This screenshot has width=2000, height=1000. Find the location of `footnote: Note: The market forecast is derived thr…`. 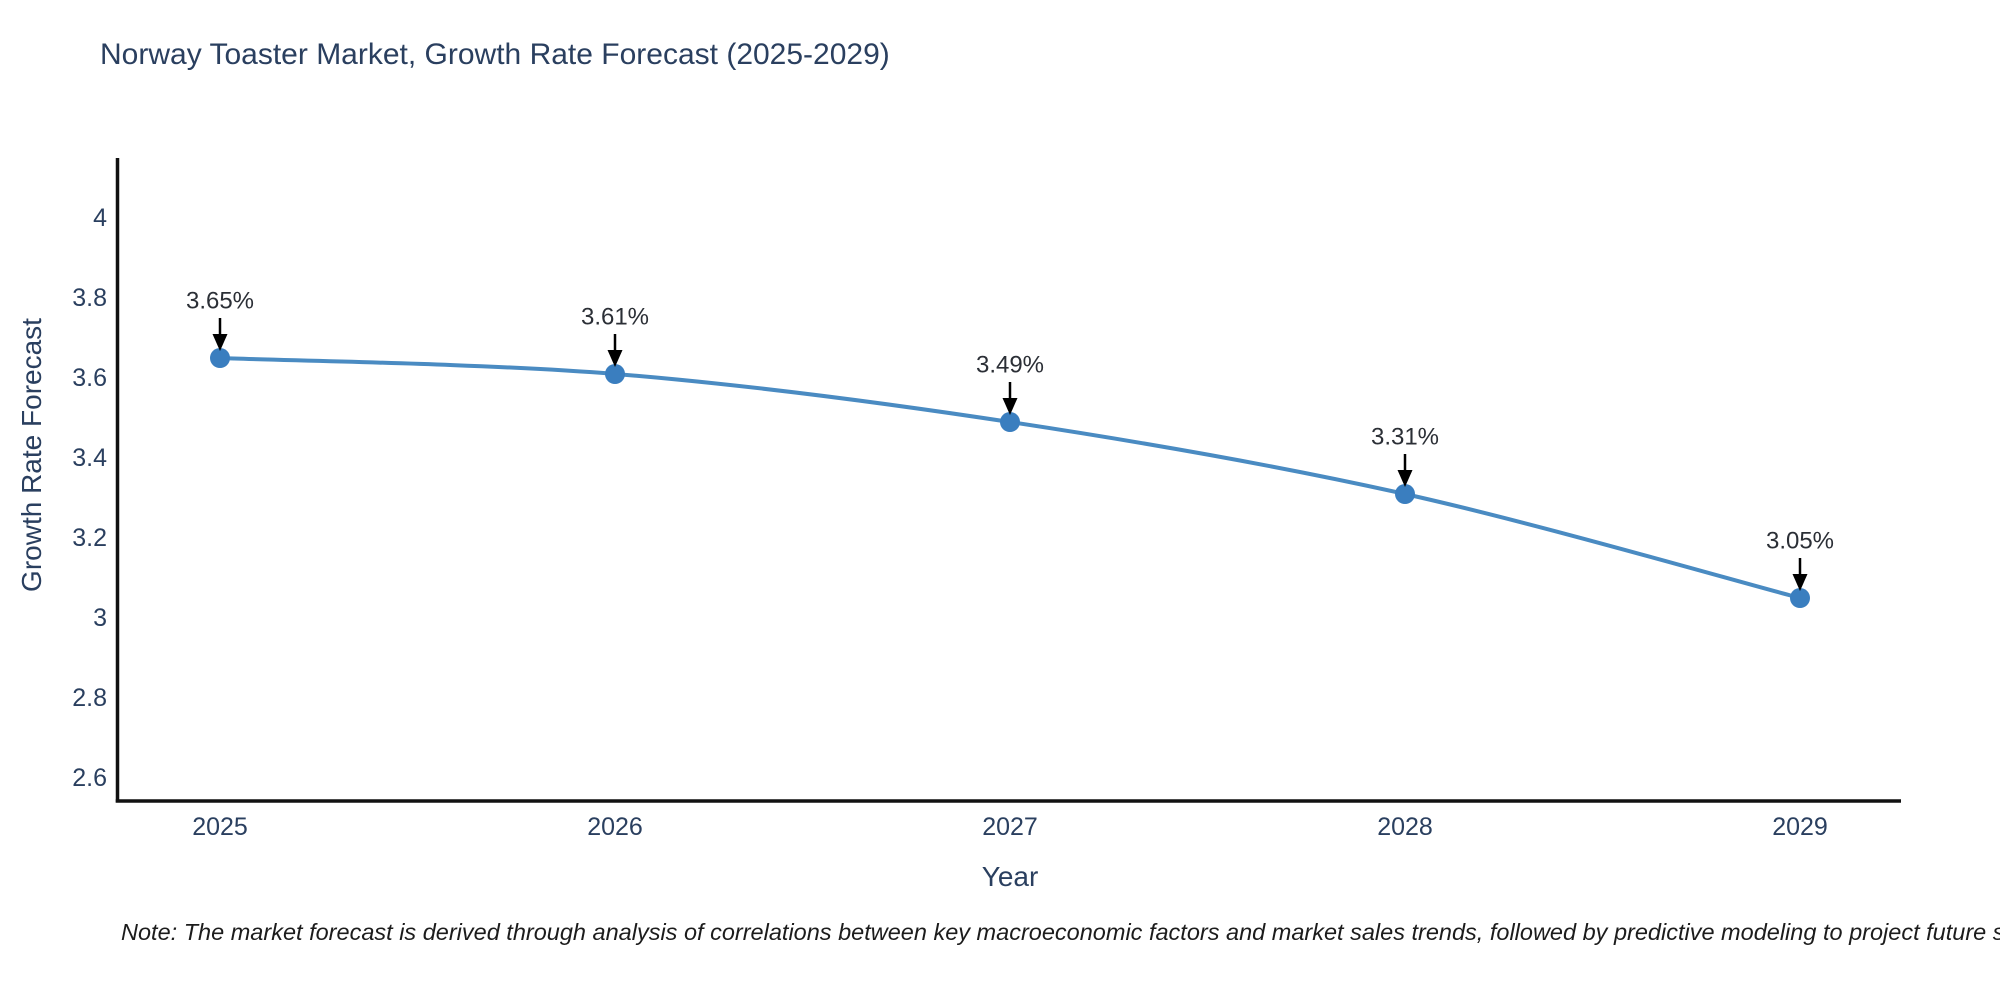

footnote: Note: The market forecast is derived thr… is located at coordinates (1060, 932).